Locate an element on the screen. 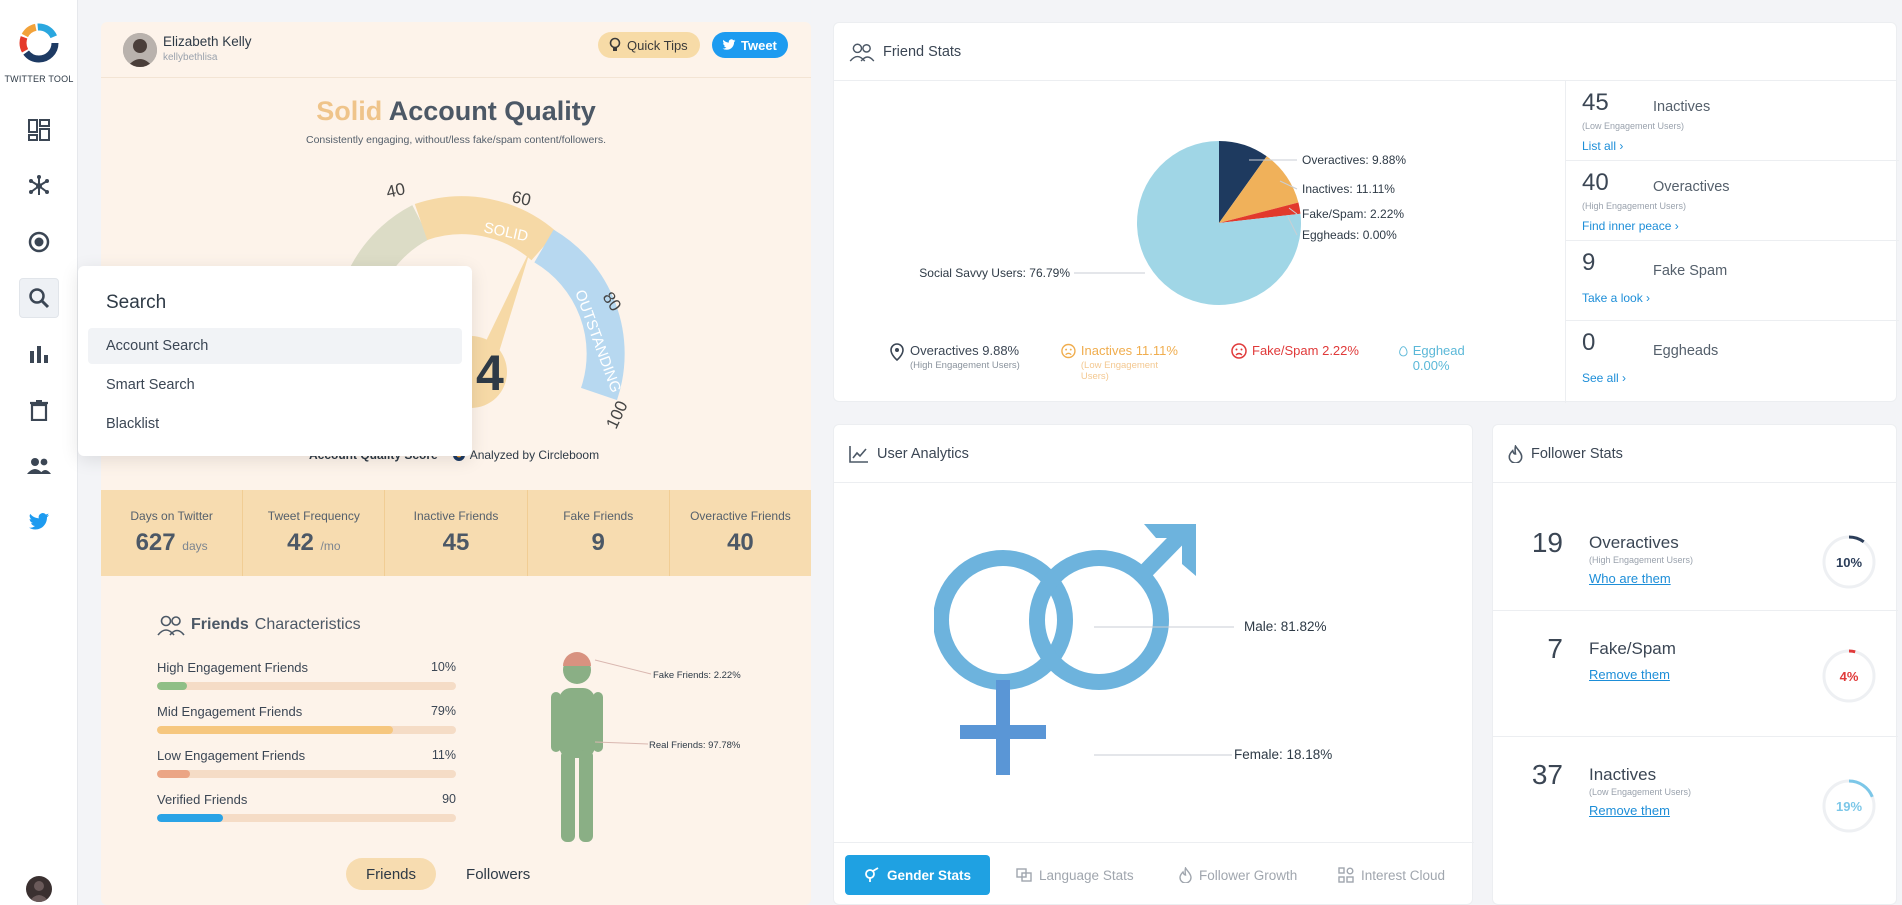 The width and height of the screenshot is (1902, 905). tab-followers: Followers is located at coordinates (498, 874).